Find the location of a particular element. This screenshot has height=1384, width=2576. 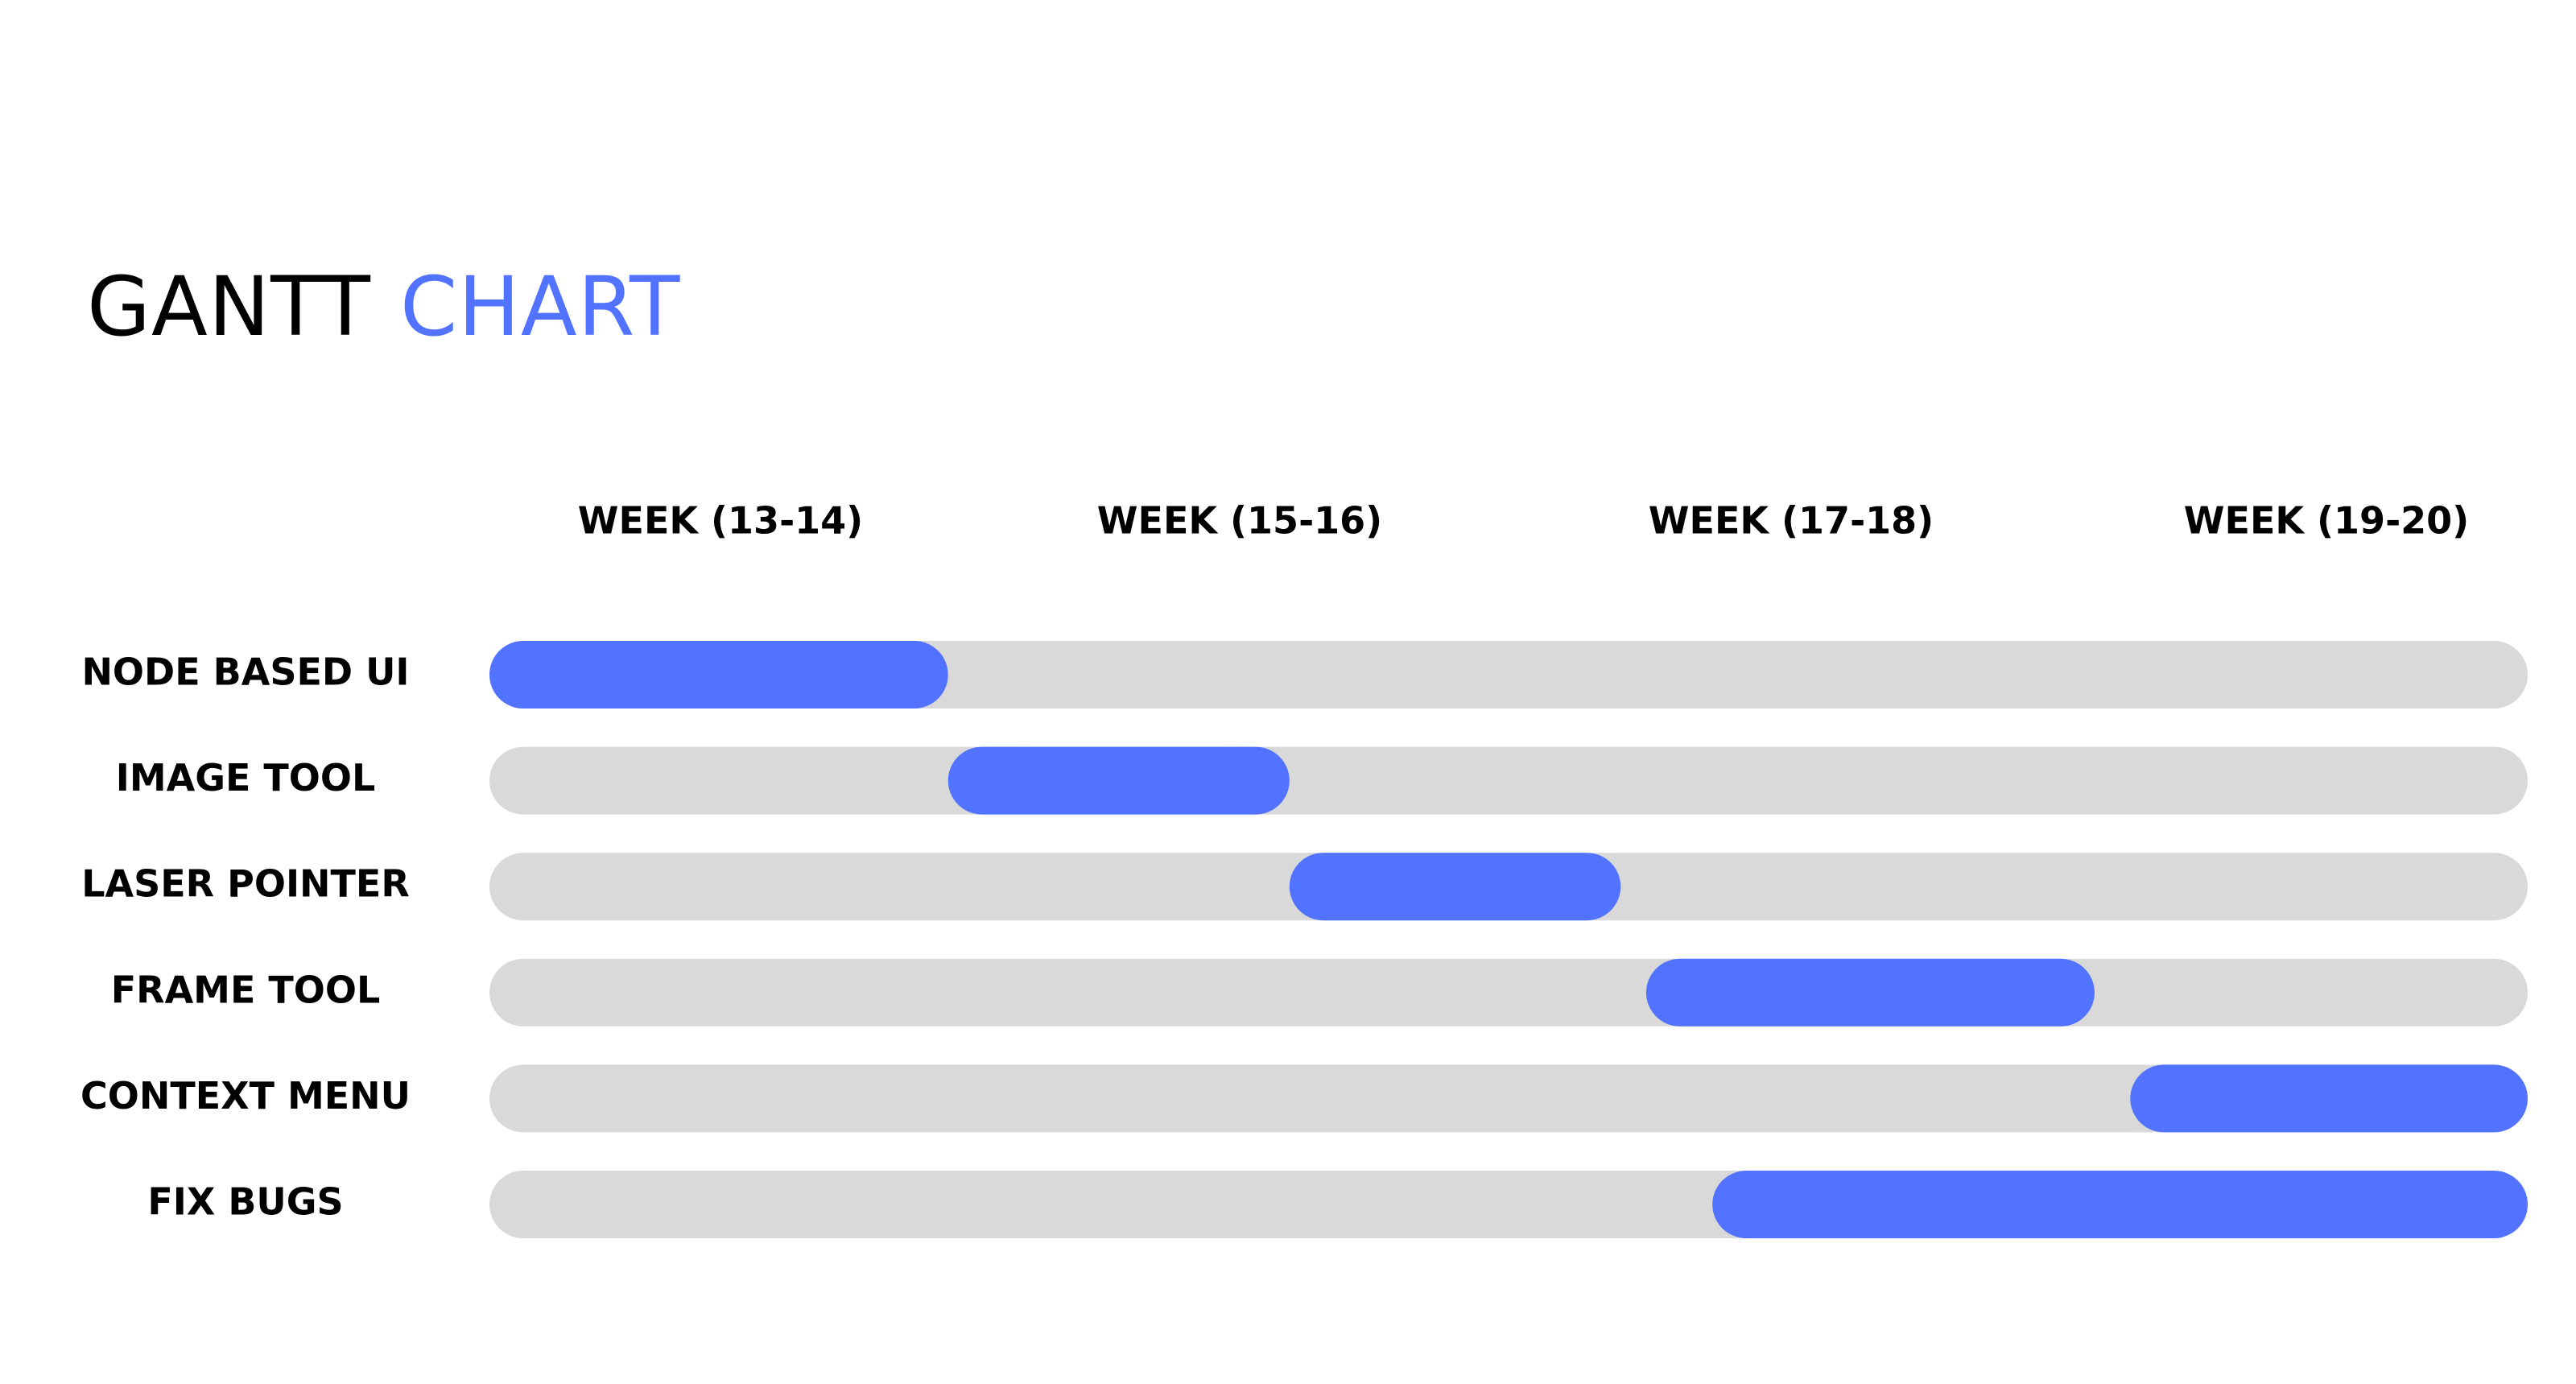

title-word-gantt: GANTT is located at coordinates (229, 307).